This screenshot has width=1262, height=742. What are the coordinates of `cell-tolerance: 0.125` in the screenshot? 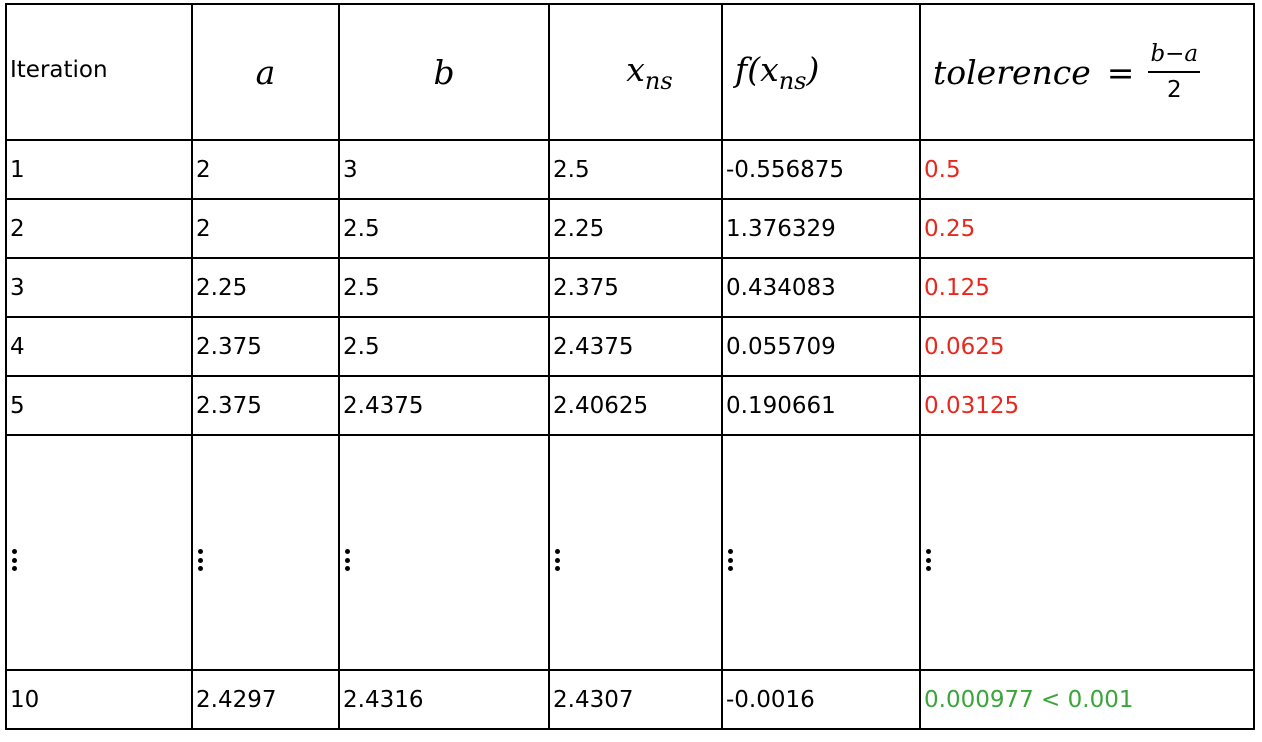 It's located at (1087, 287).